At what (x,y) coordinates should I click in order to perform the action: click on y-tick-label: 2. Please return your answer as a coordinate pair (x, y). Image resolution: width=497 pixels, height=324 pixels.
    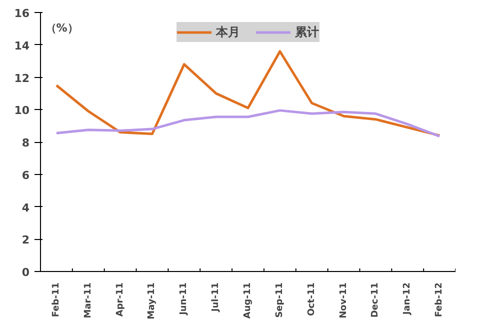
    Looking at the image, I should click on (26, 240).